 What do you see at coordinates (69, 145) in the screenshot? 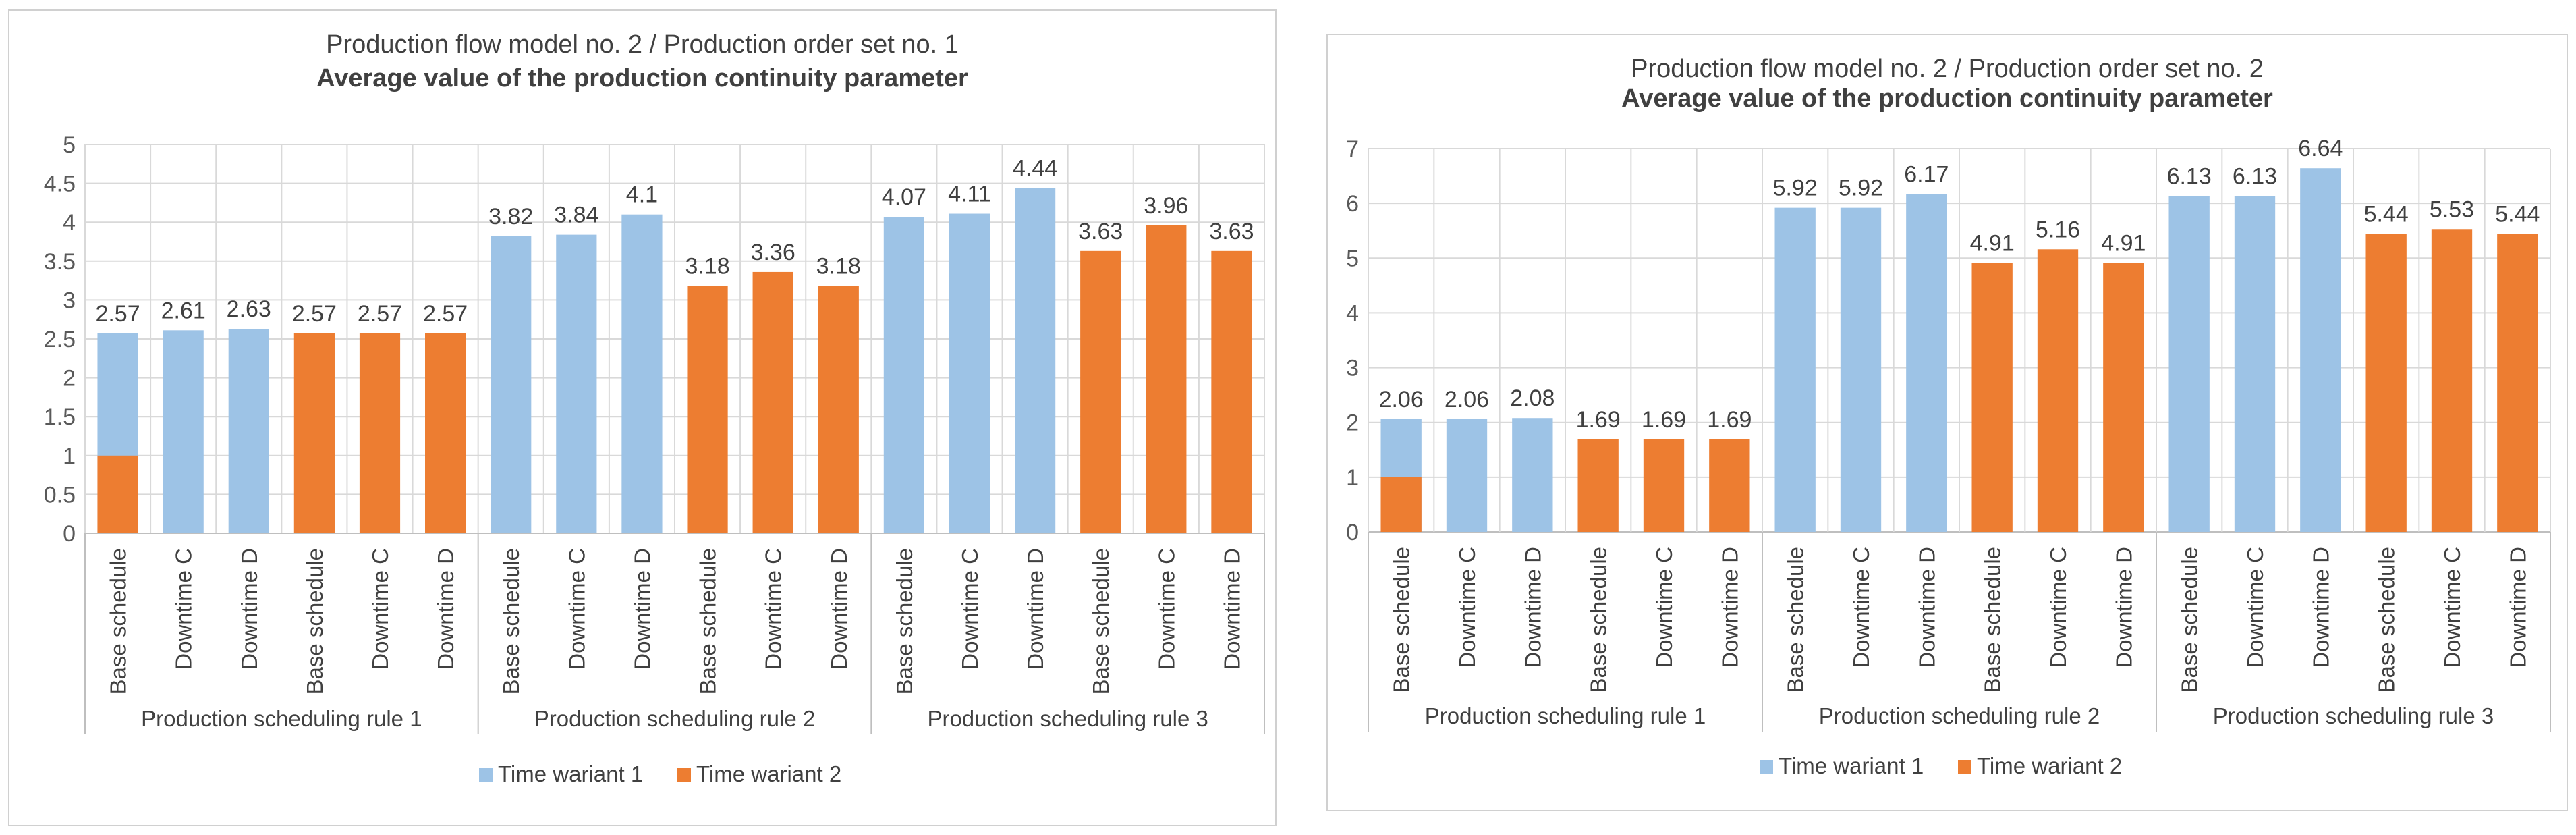
I see `y-tick-label: 5` at bounding box center [69, 145].